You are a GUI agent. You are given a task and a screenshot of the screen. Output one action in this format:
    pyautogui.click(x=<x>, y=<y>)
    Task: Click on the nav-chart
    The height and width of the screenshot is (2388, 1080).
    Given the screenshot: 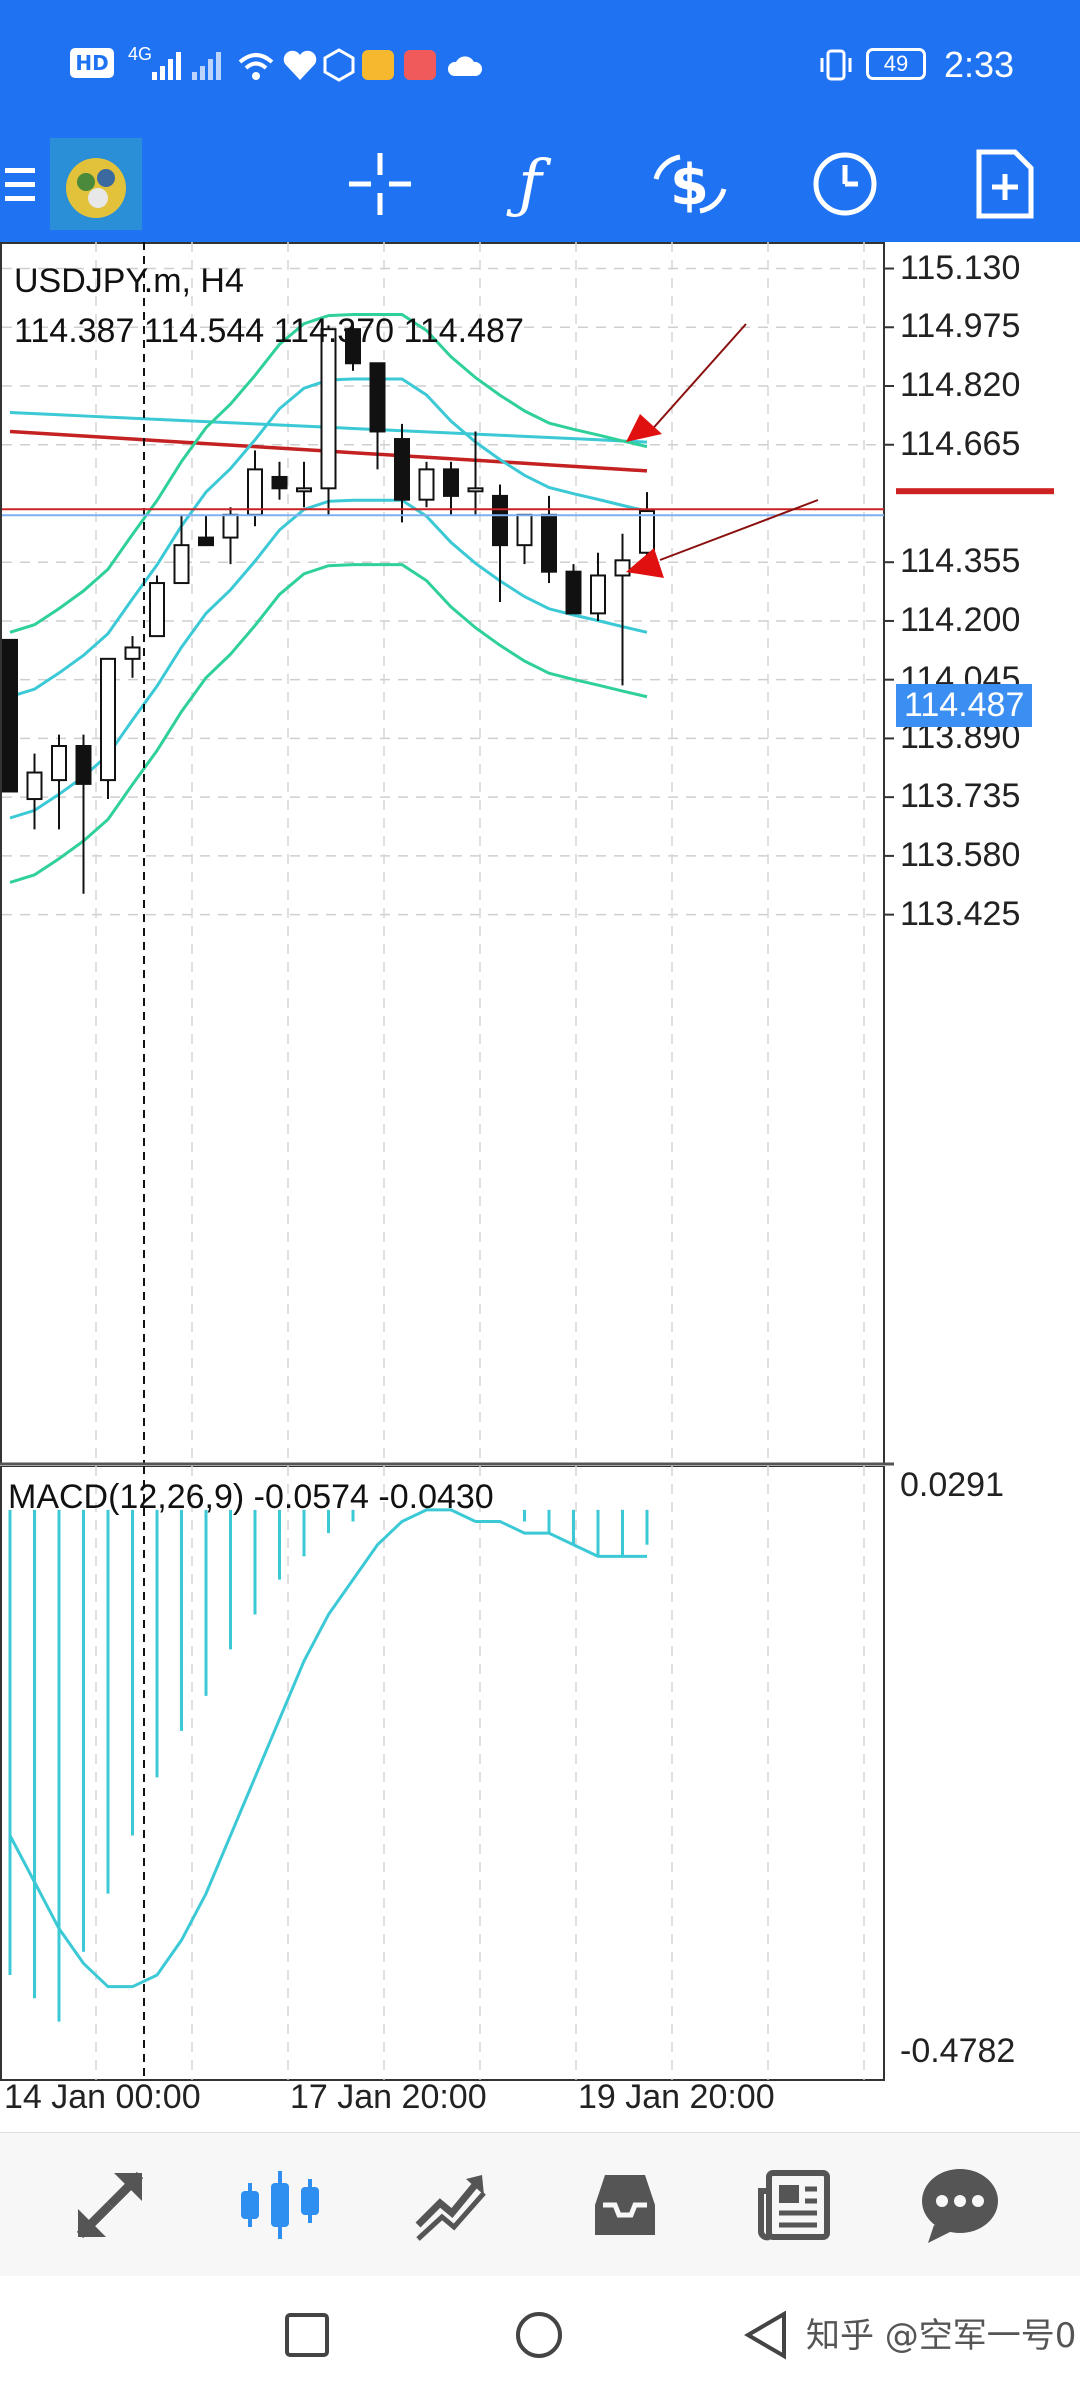 What is the action you would take?
    pyautogui.click(x=280, y=2205)
    